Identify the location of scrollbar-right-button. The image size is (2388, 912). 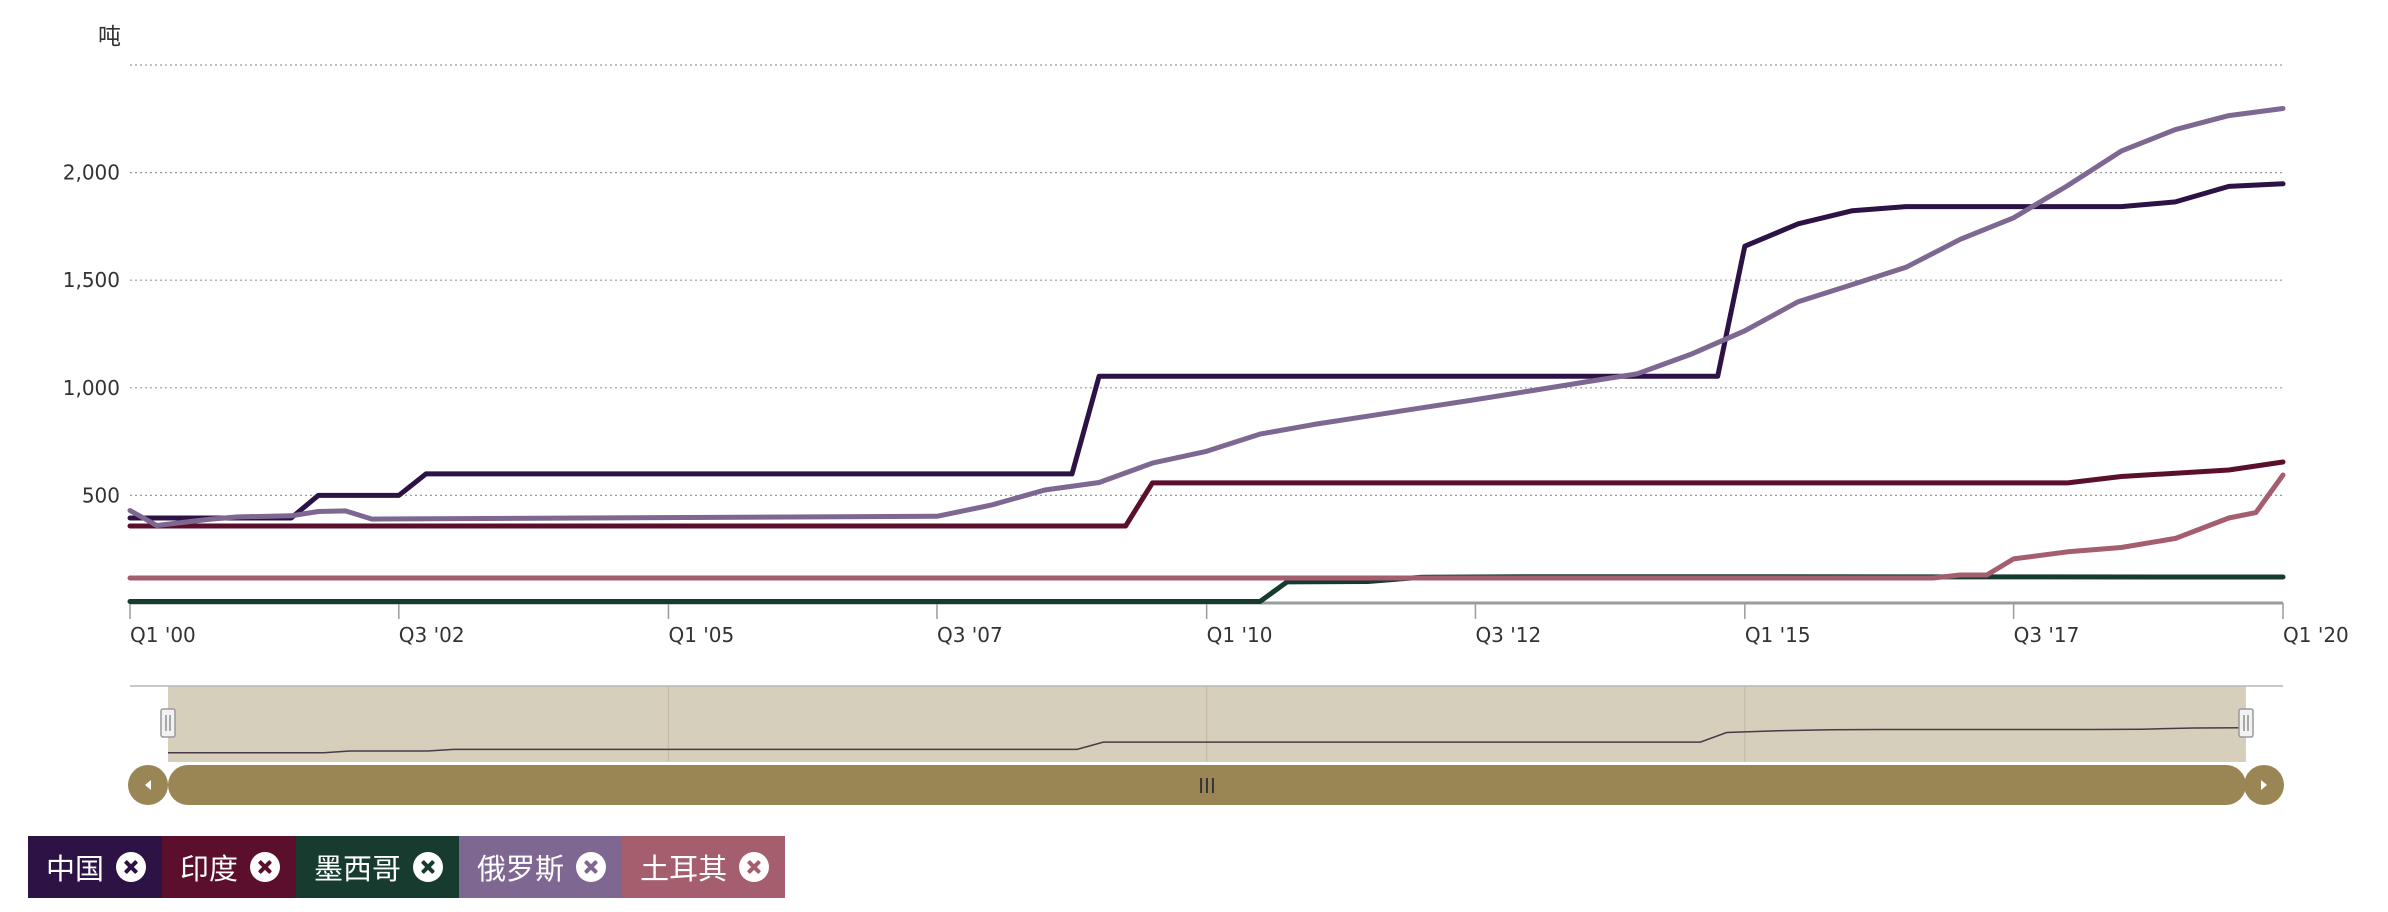
(2264, 785).